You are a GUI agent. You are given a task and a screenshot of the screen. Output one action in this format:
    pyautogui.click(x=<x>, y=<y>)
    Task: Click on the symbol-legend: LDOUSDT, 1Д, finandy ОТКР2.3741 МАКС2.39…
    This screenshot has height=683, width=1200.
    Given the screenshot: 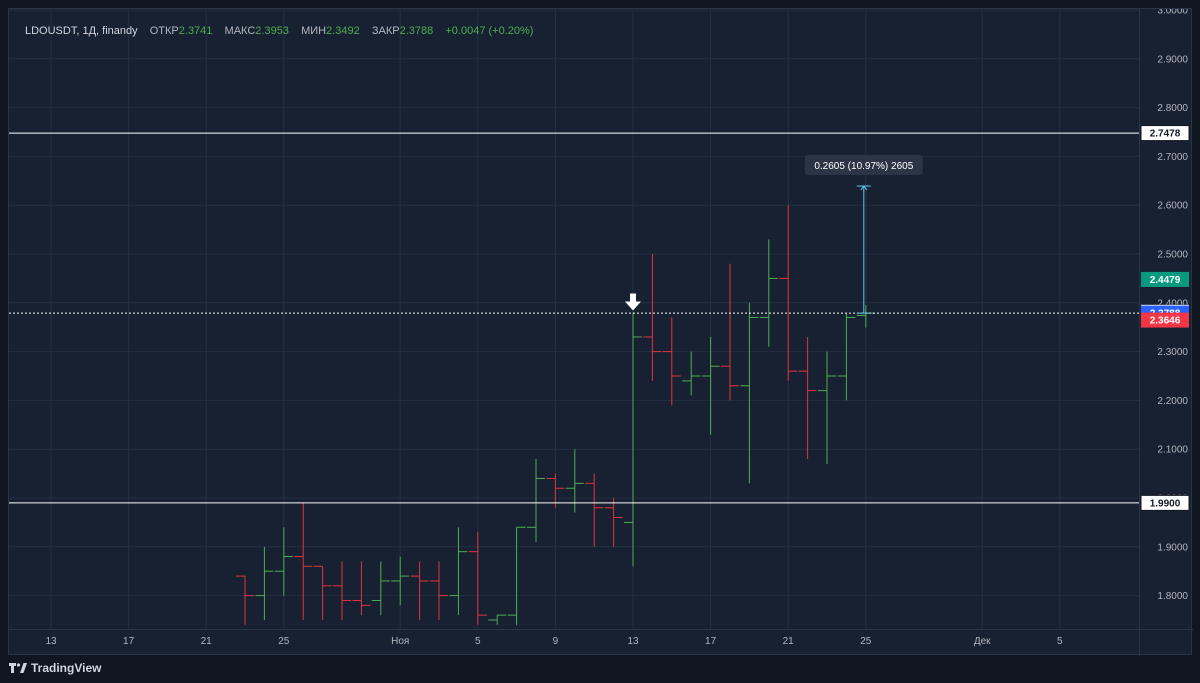 What is the action you would take?
    pyautogui.click(x=279, y=31)
    